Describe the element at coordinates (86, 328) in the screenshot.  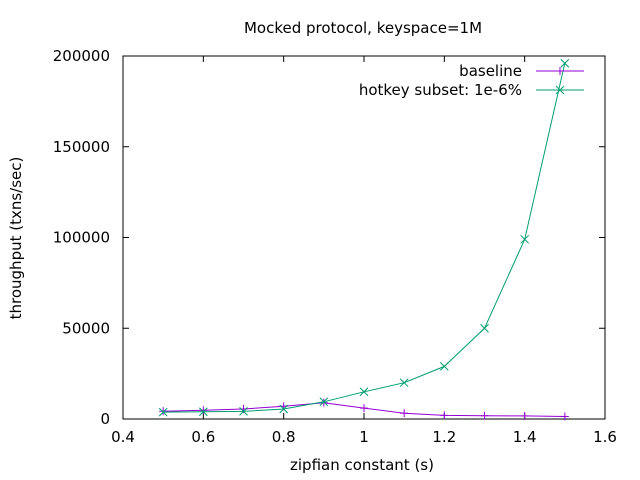
I see `y-tick-label: 50000` at that location.